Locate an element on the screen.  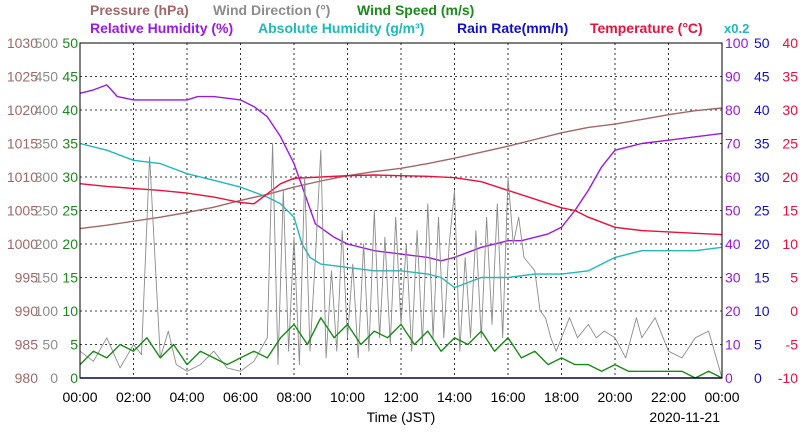
y-tick-label-wind-direction: 100 is located at coordinates (47, 311).